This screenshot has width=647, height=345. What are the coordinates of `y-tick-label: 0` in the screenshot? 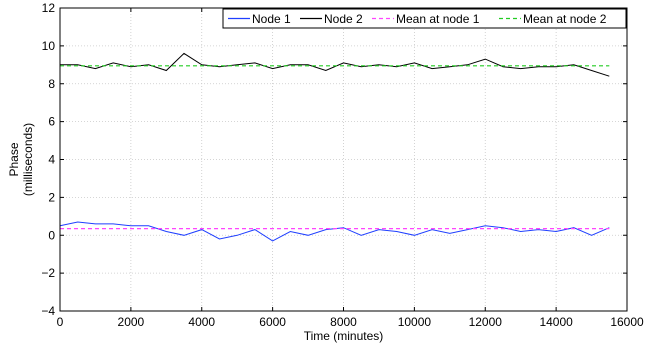 It's located at (51, 235).